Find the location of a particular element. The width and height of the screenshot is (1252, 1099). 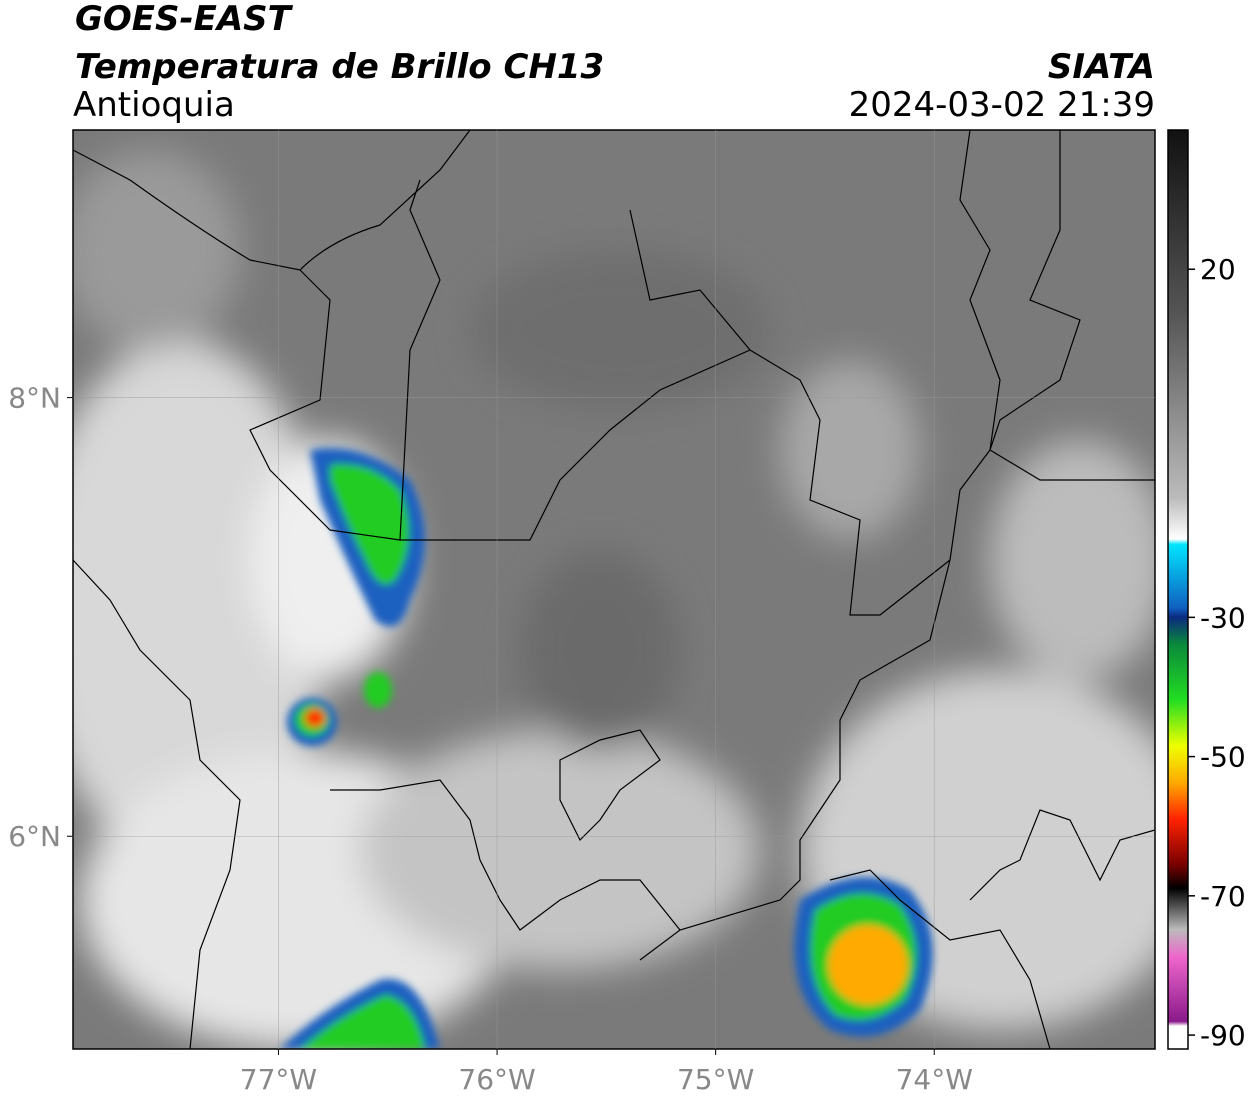

x-tick-label: 76°W is located at coordinates (496, 1079).